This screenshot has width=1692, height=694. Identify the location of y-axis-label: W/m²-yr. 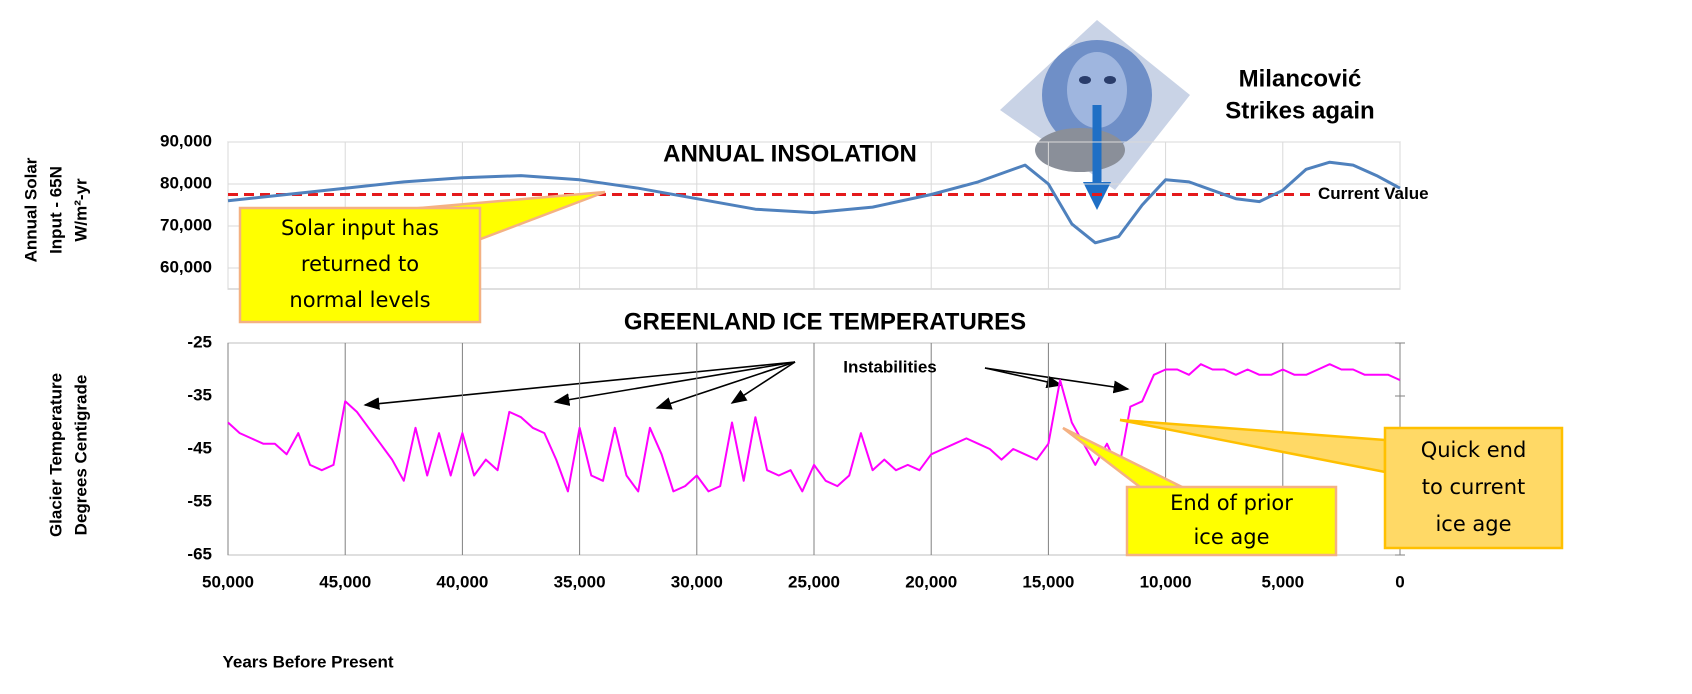
(80, 210).